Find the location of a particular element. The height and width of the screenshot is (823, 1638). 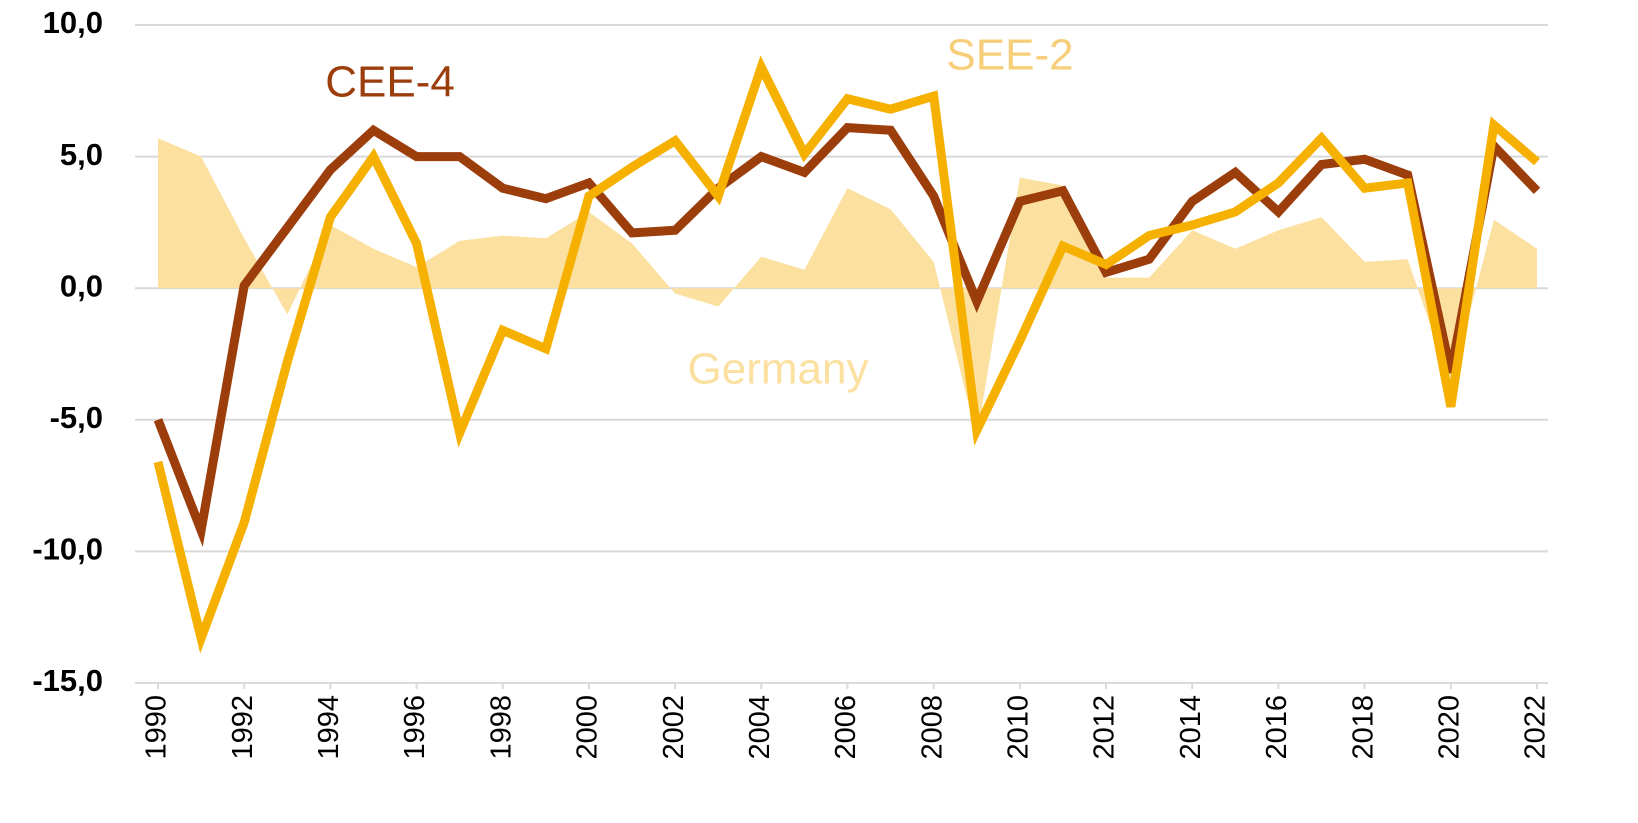

y-tick-label: -15,0 is located at coordinates (67, 680).